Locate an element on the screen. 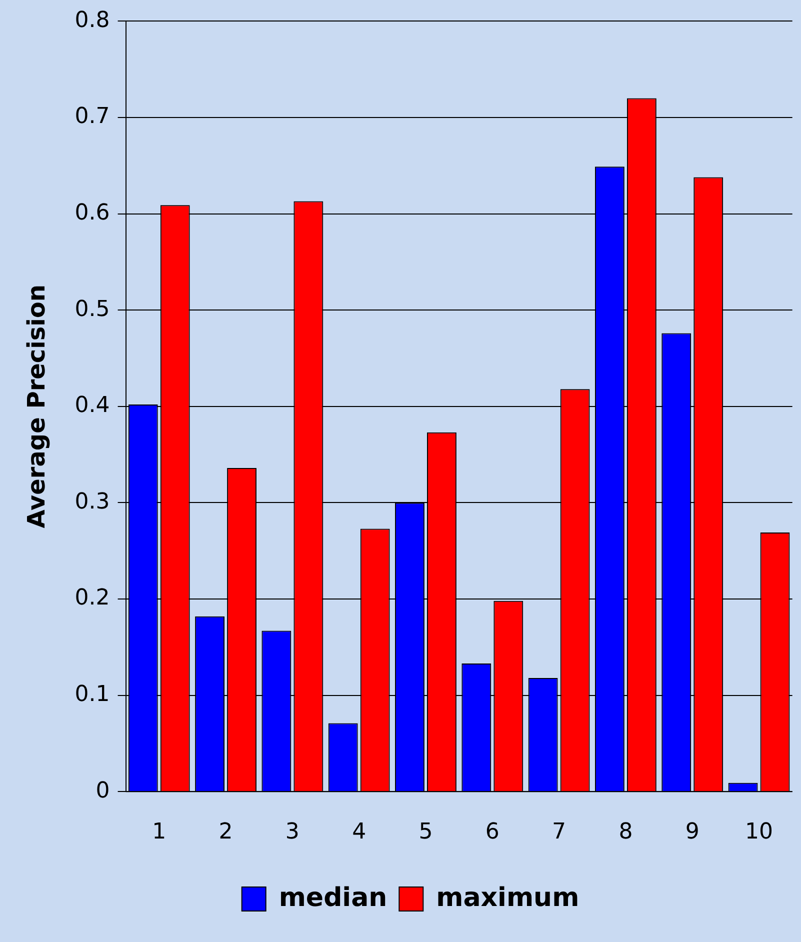  y-tick-label: 0.2 is located at coordinates (92, 598).